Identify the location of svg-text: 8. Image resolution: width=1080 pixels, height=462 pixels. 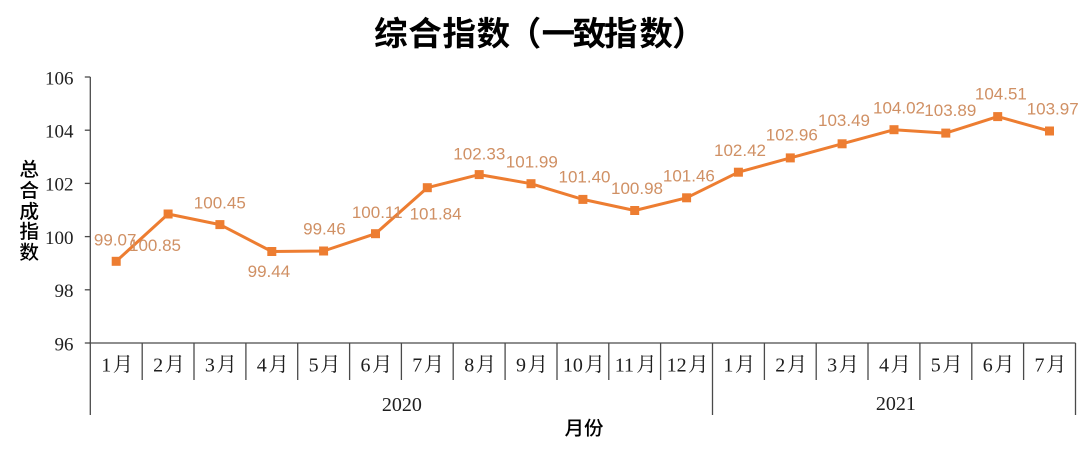
(469, 365).